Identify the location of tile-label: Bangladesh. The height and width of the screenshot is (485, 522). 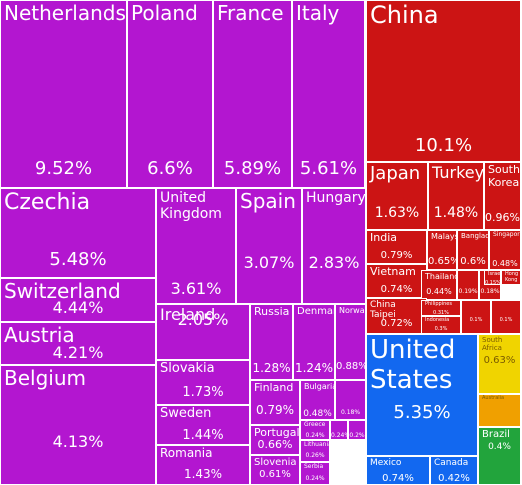
(475, 236).